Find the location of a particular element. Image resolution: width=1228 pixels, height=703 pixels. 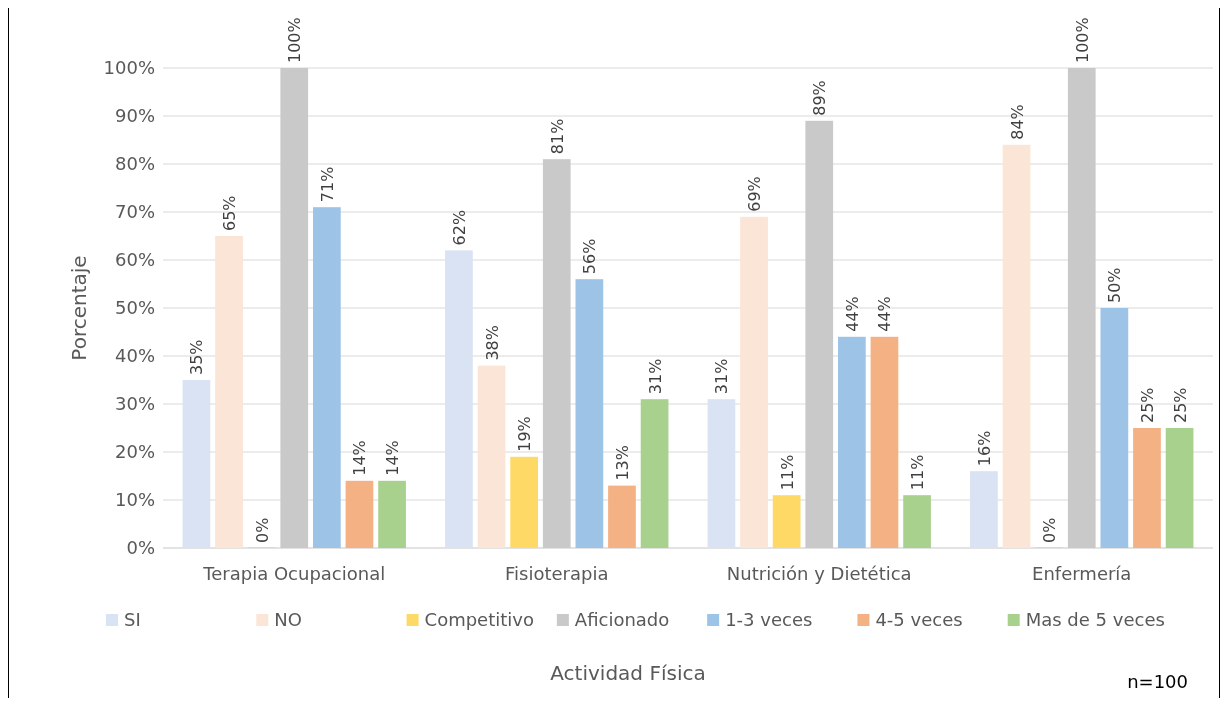

x-tick-label: Fisioterapia is located at coordinates (557, 573).